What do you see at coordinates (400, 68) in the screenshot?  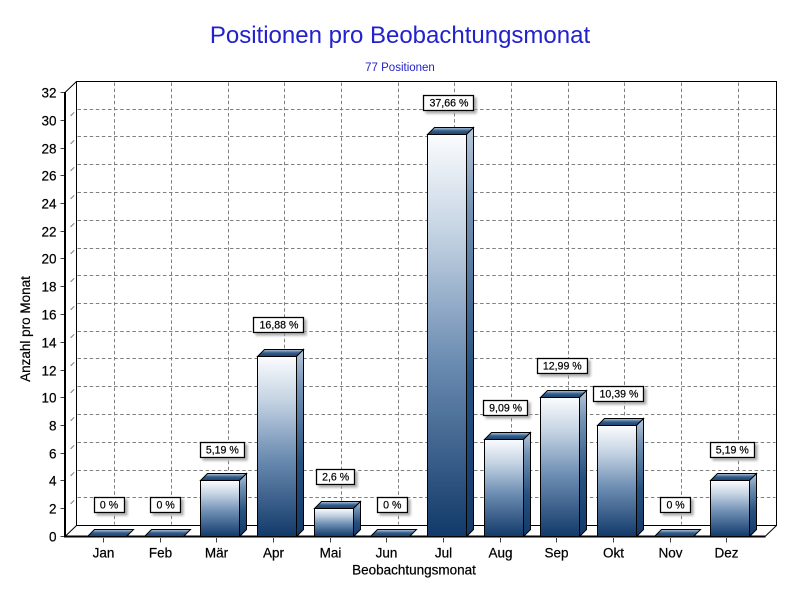 I see `svg-text: 77 Positionen` at bounding box center [400, 68].